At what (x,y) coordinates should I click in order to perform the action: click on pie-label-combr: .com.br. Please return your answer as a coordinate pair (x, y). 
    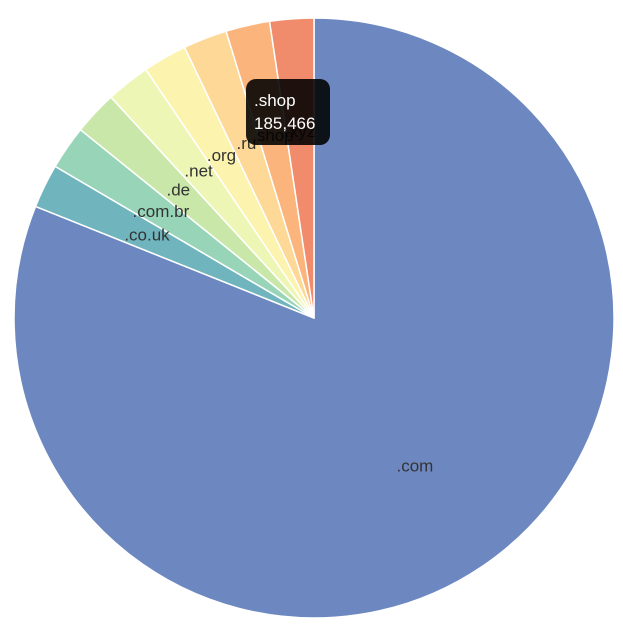
    Looking at the image, I should click on (161, 211).